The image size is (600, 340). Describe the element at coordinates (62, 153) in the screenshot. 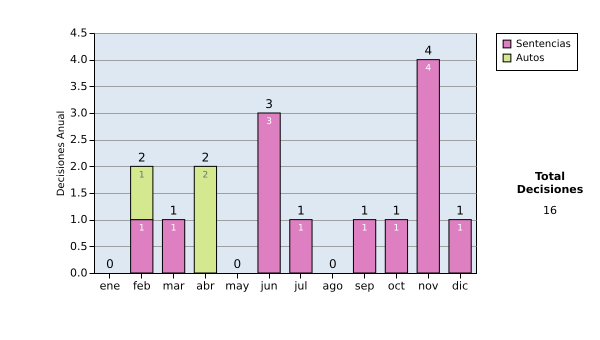

I see `y-axis-title: Decisiones Anual` at that location.